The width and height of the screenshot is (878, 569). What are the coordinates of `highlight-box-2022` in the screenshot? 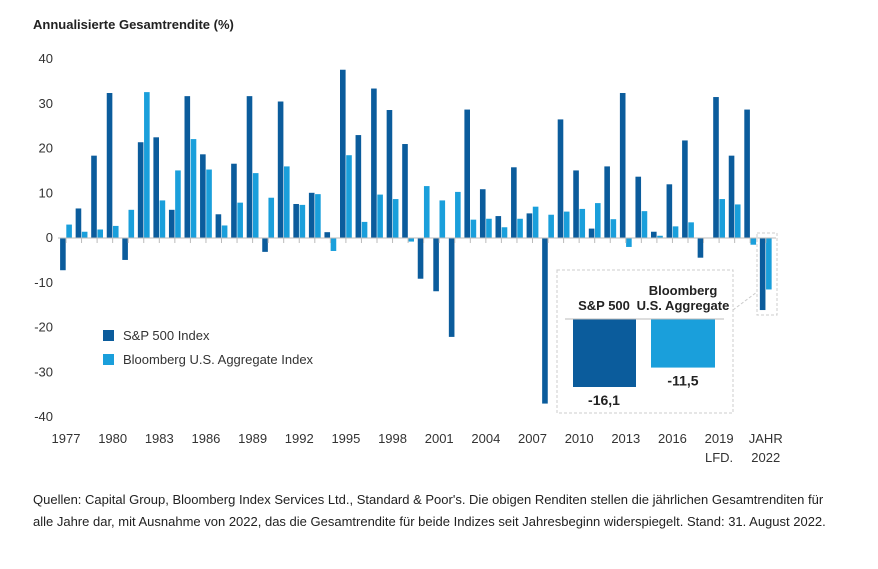 It's located at (767, 274).